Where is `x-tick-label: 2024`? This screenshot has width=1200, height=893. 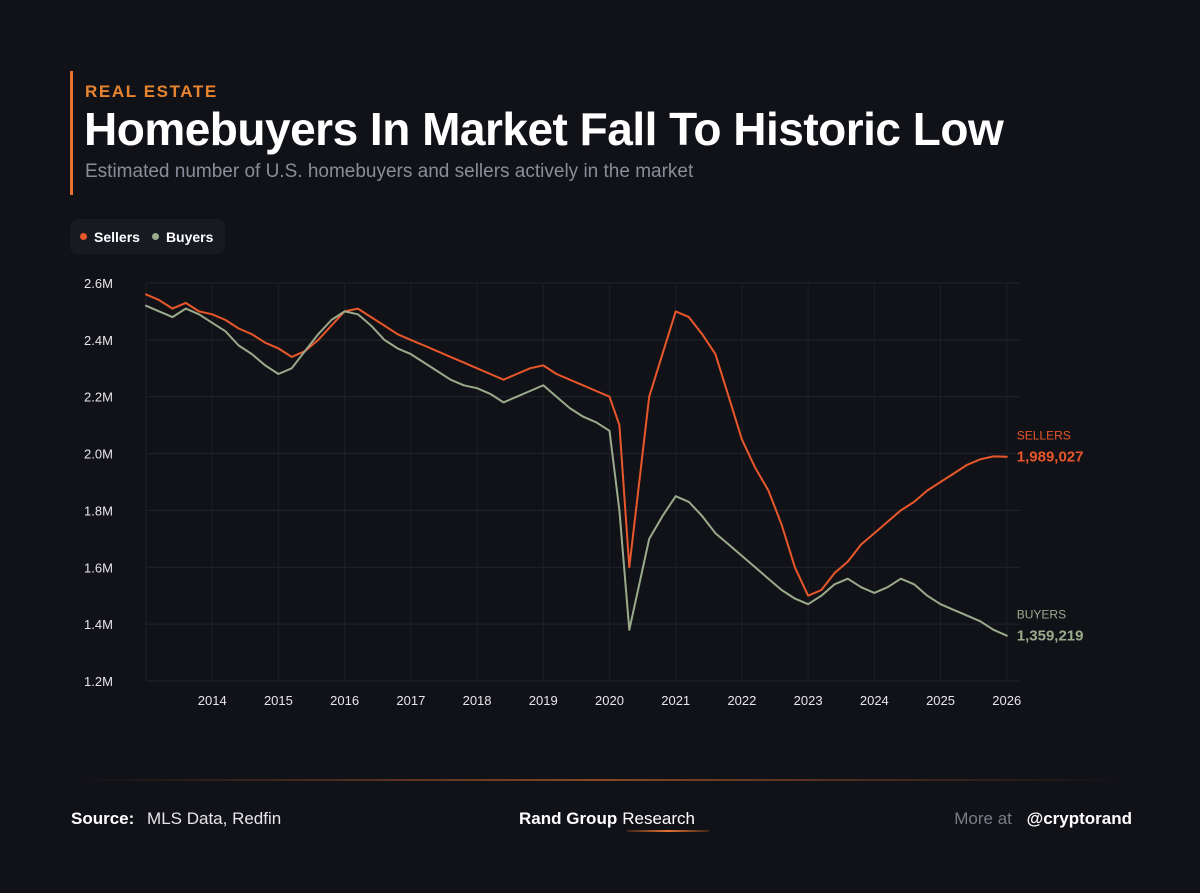
x-tick-label: 2024 is located at coordinates (874, 700).